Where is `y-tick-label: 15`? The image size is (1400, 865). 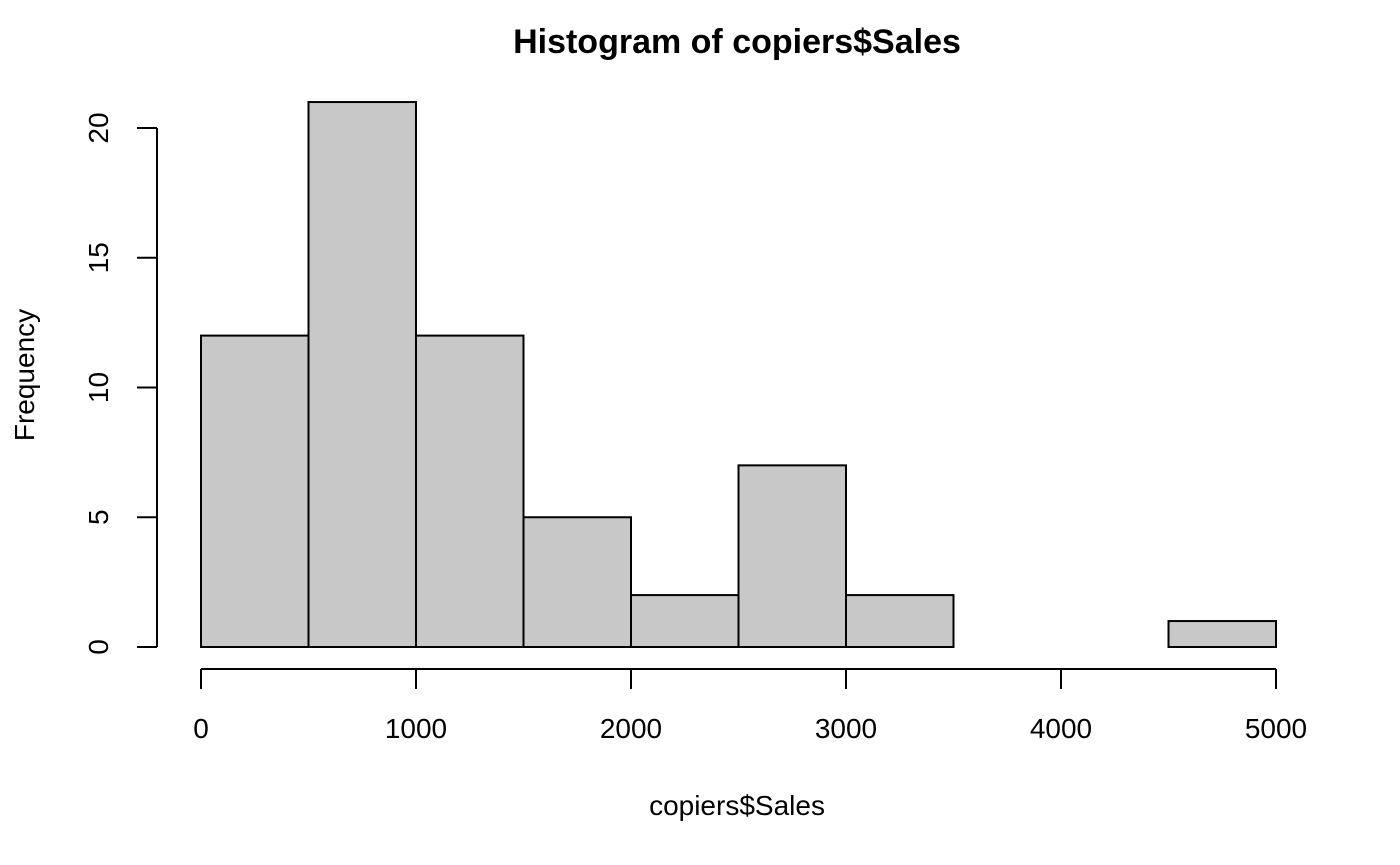
y-tick-label: 15 is located at coordinates (98, 257).